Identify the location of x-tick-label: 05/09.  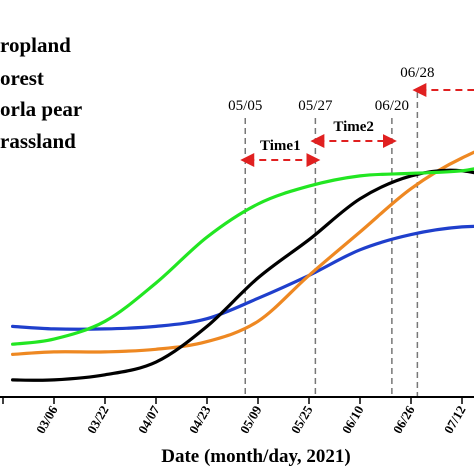
(251, 420).